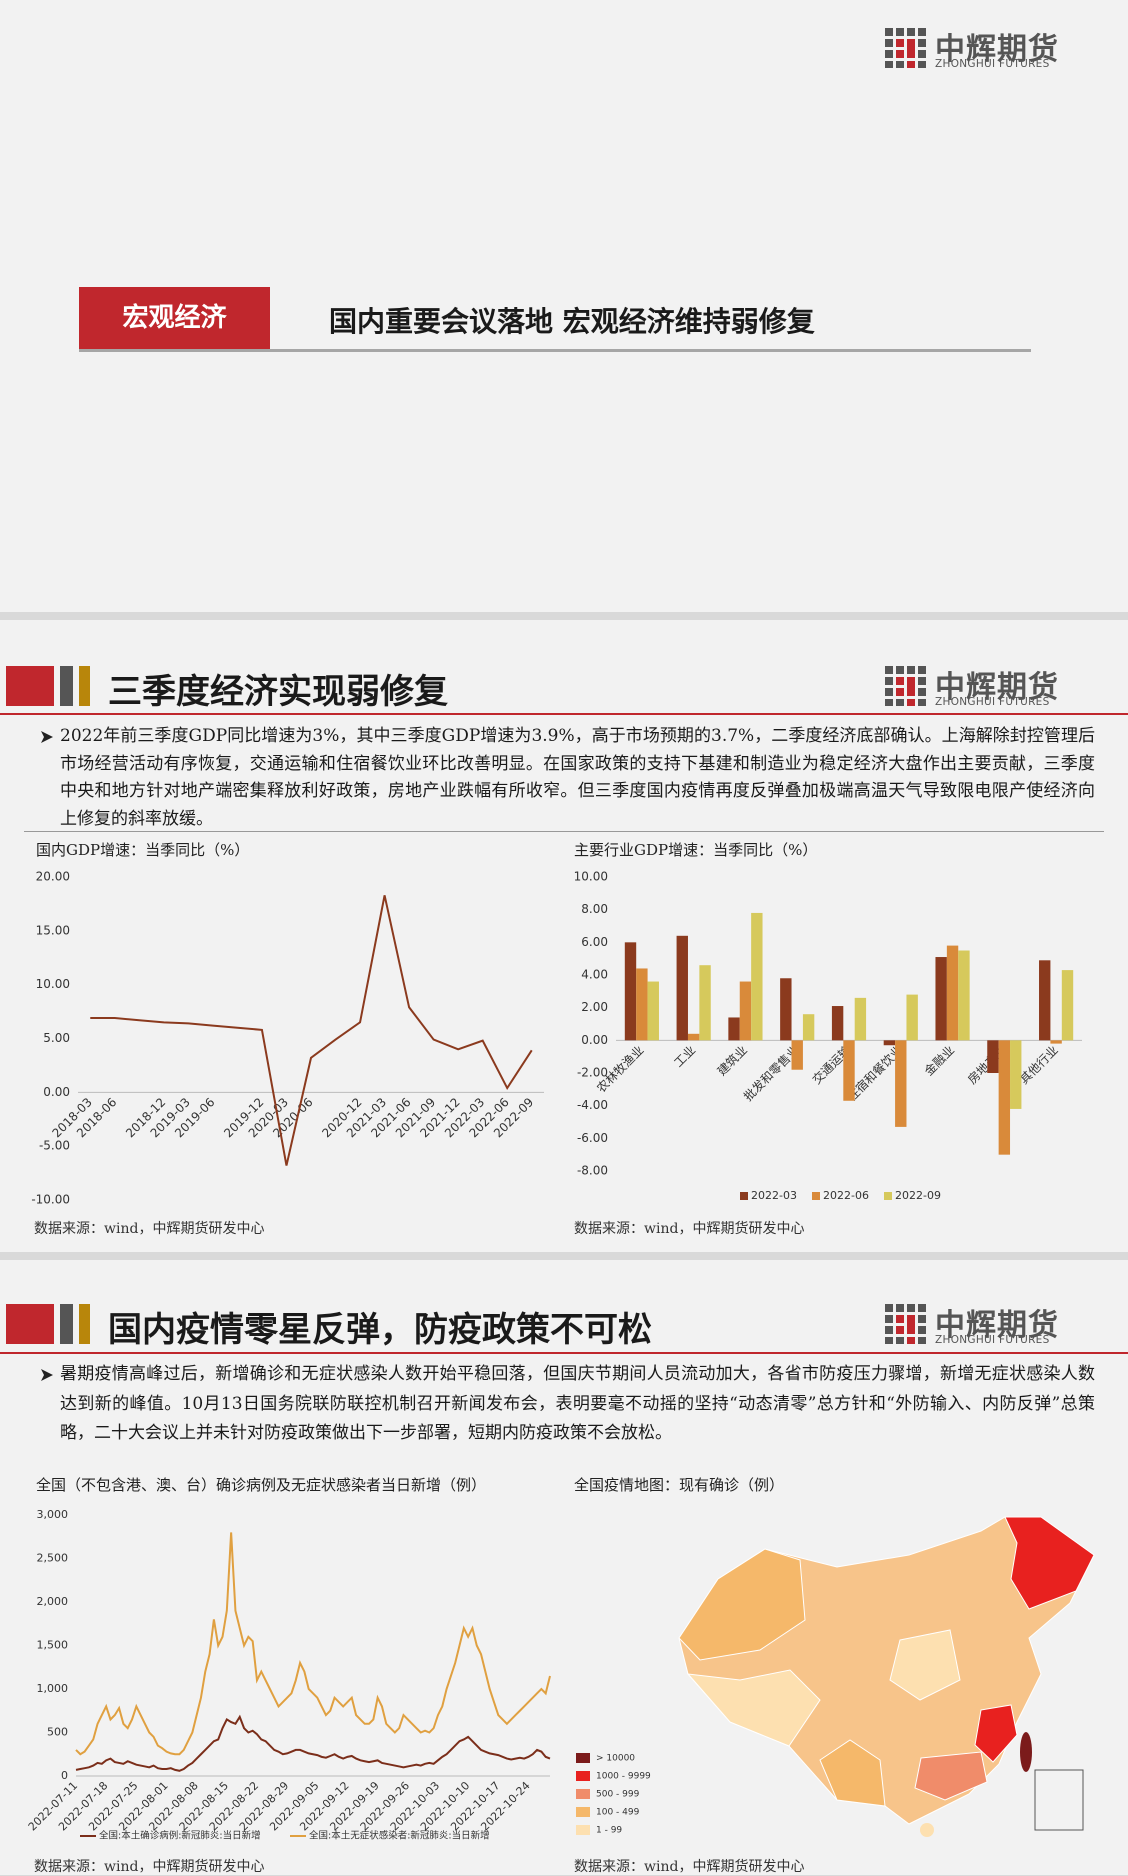 The width and height of the screenshot is (1128, 1876). What do you see at coordinates (53, 1688) in the screenshot?
I see `y-tick-label: 1,000` at bounding box center [53, 1688].